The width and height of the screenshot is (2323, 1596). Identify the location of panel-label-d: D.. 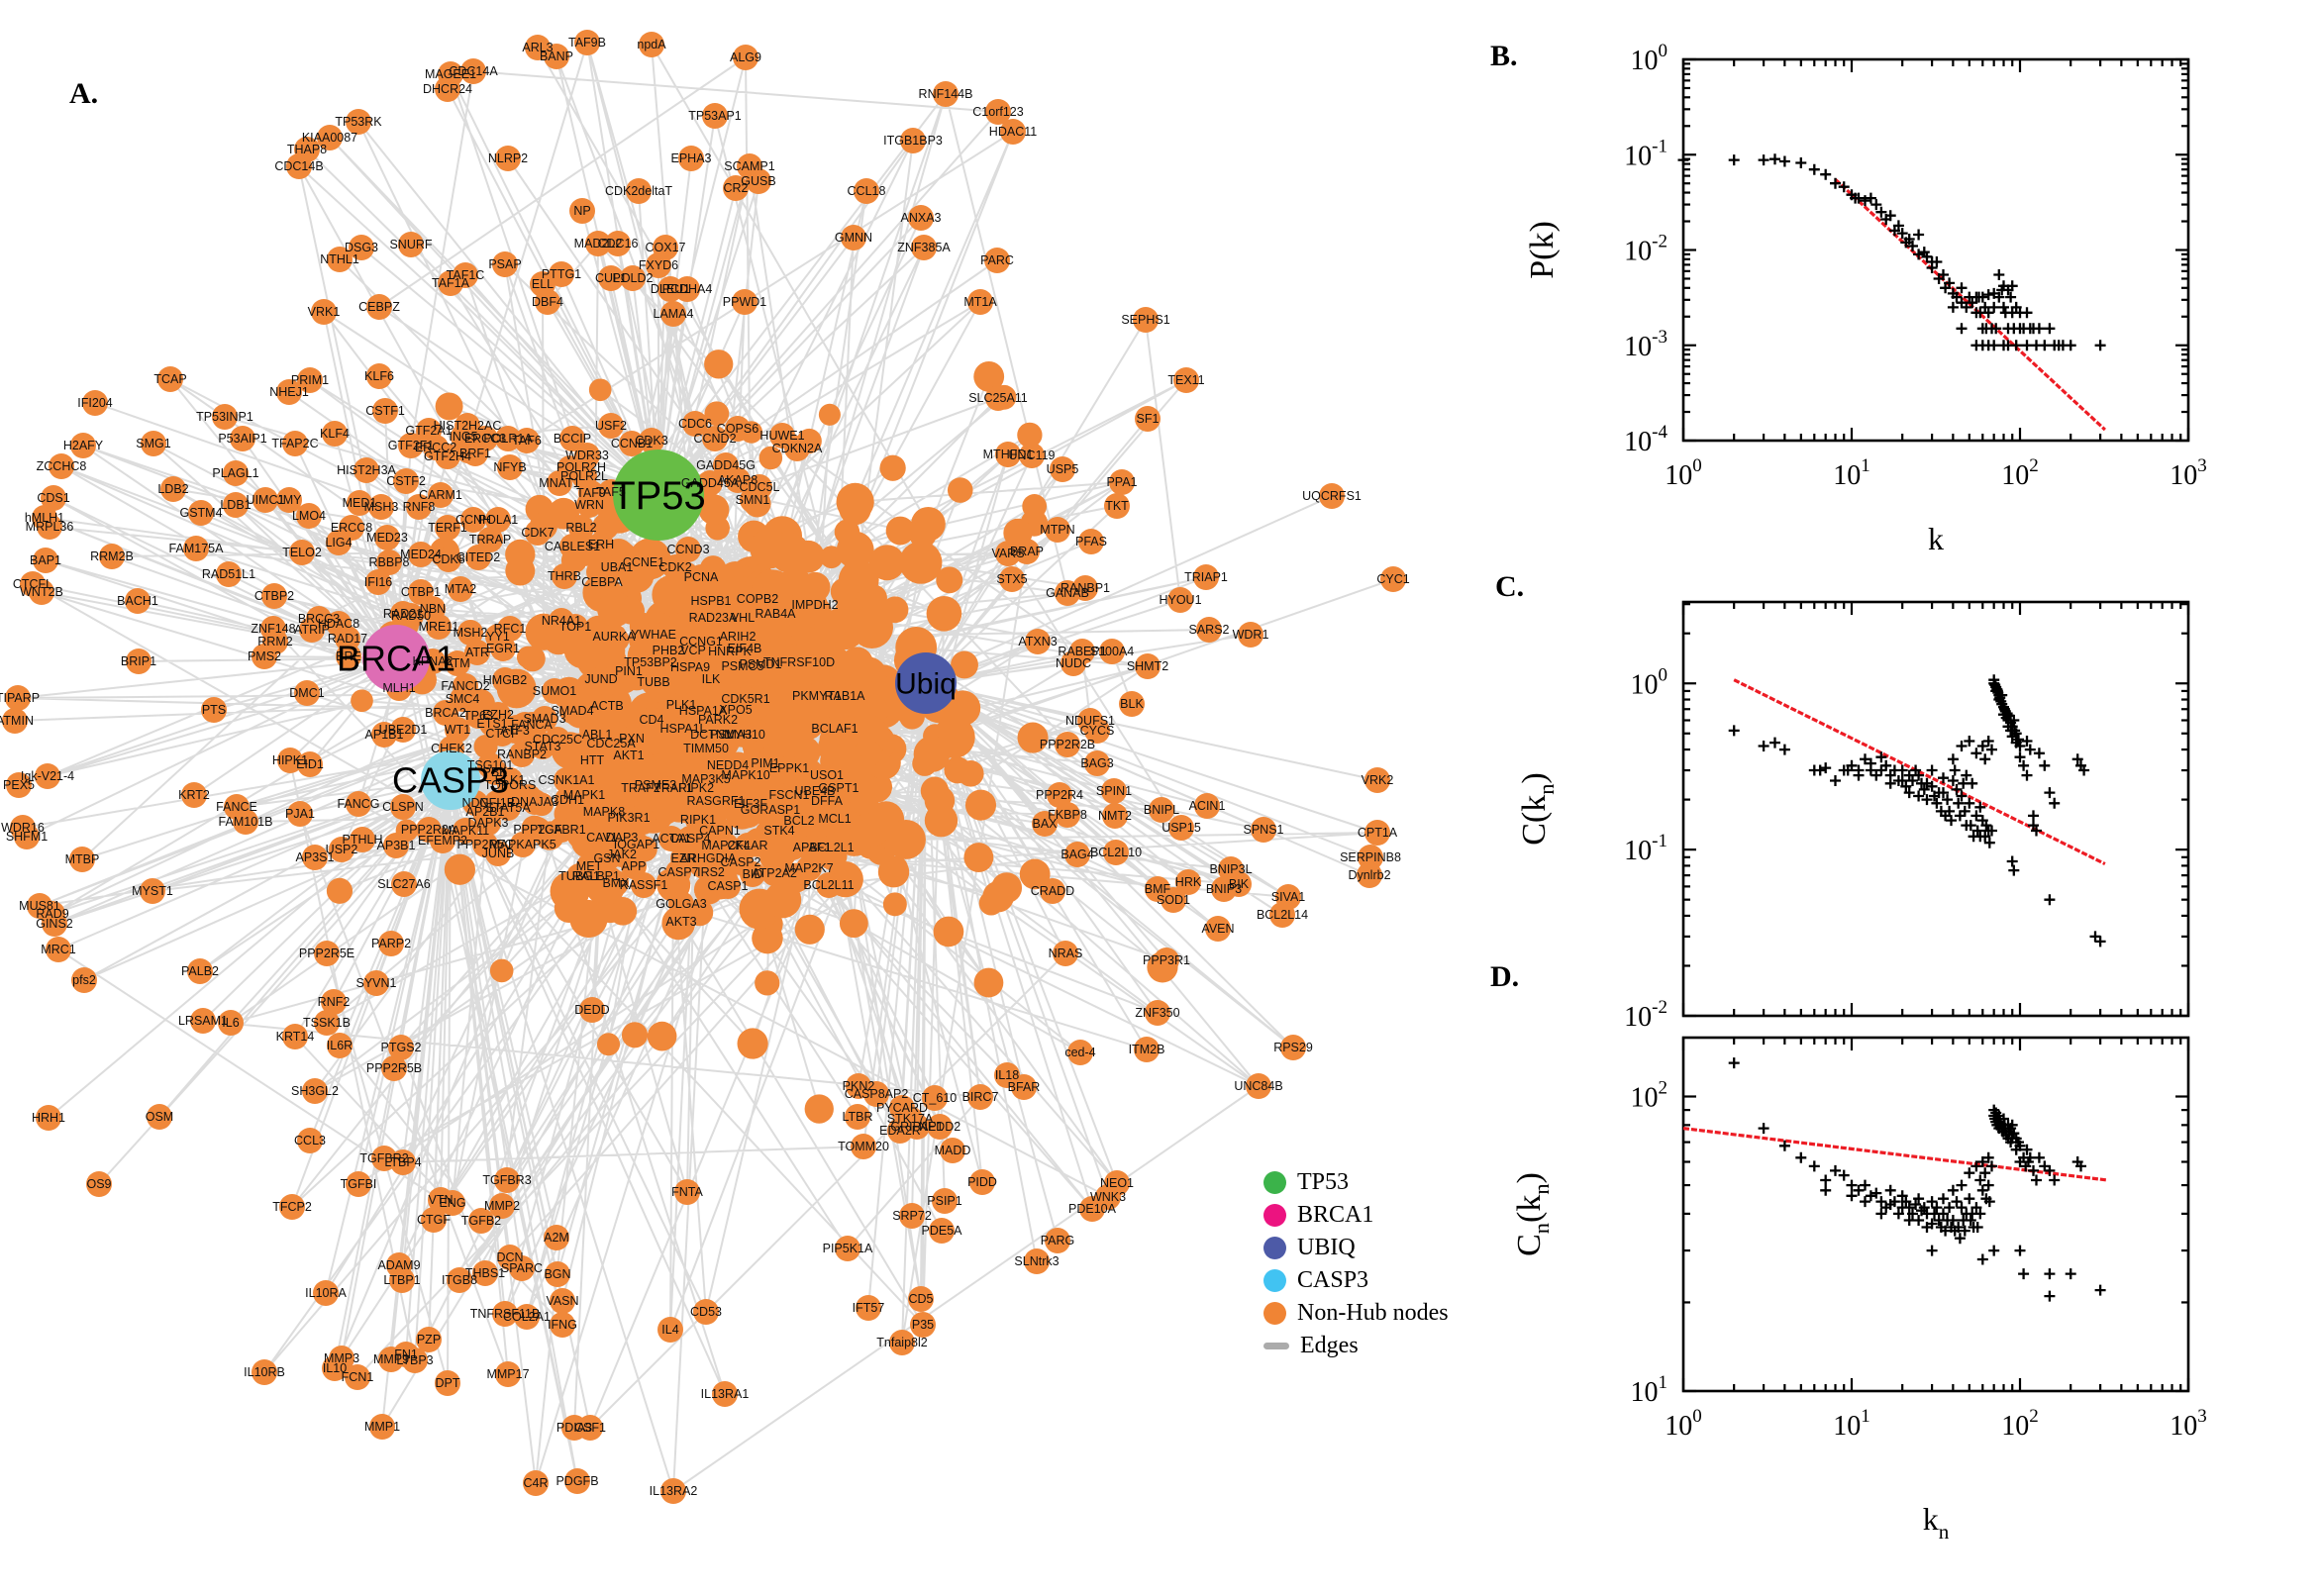
(1505, 976).